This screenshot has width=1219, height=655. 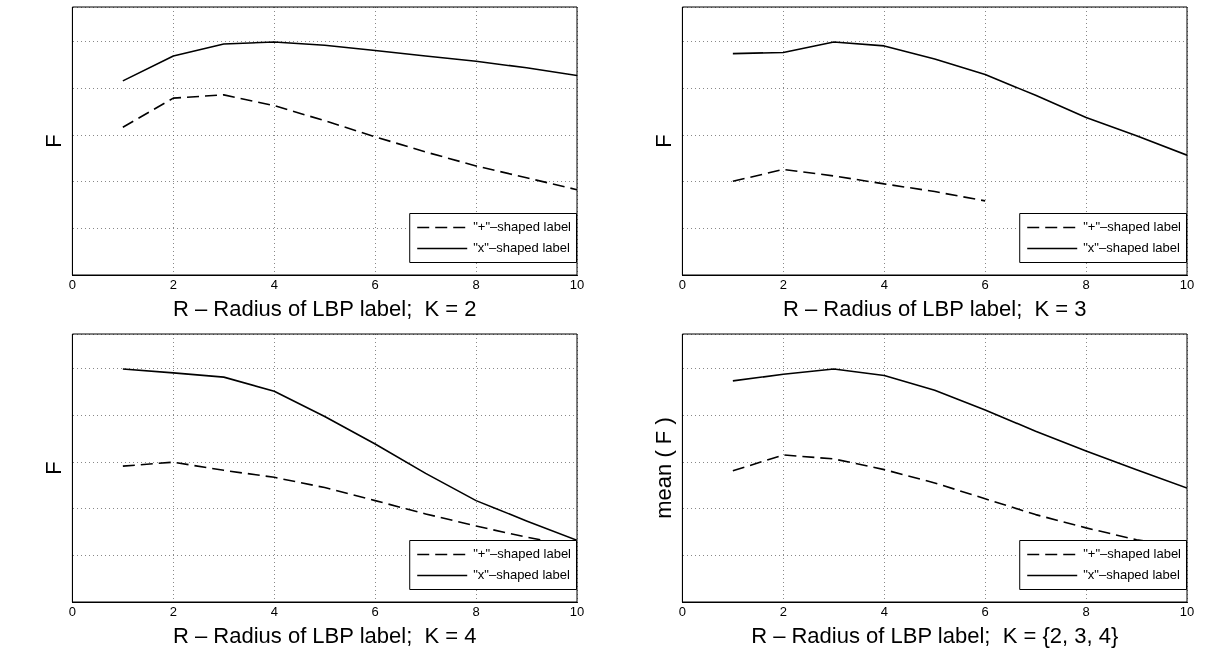 I want to click on y-axis-title: mean ( F ), so click(x=664, y=468).